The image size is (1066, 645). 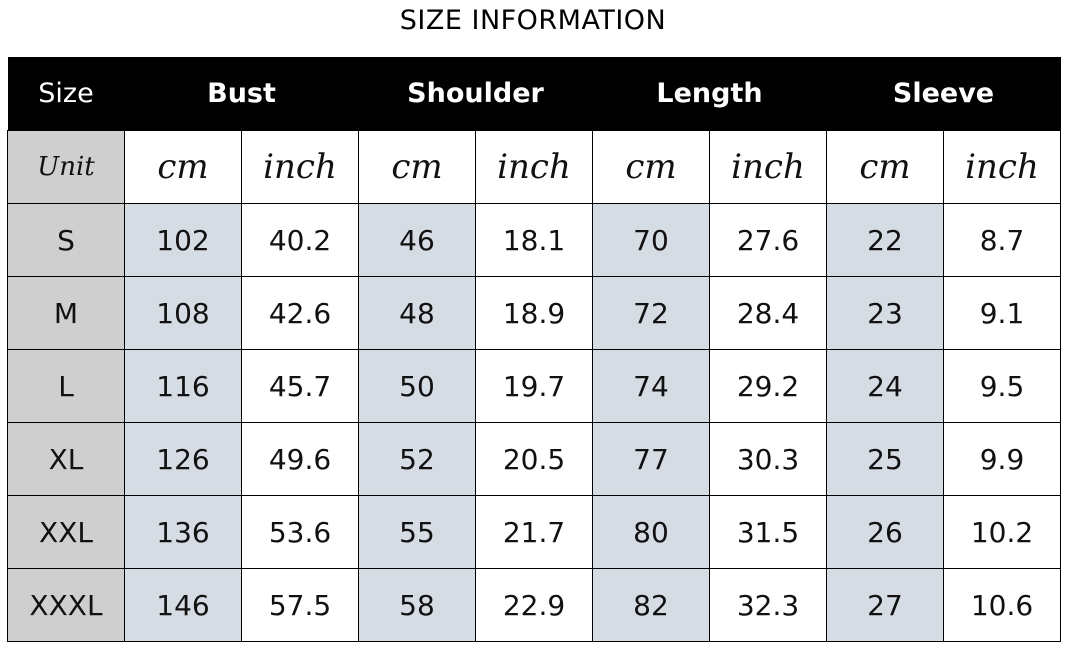 I want to click on cm-value-cell: 70, so click(x=651, y=240).